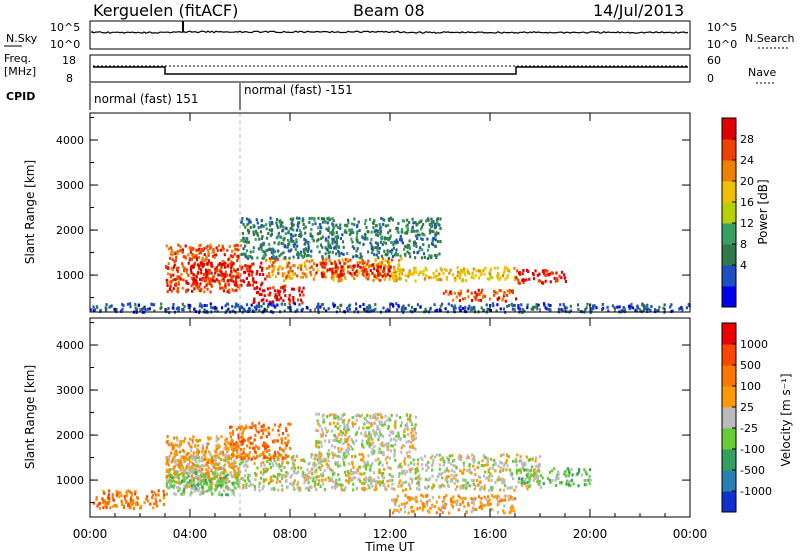 This screenshot has height=554, width=800. Describe the element at coordinates (729, 334) in the screenshot. I see `velocity-colorbar-swatch` at that location.